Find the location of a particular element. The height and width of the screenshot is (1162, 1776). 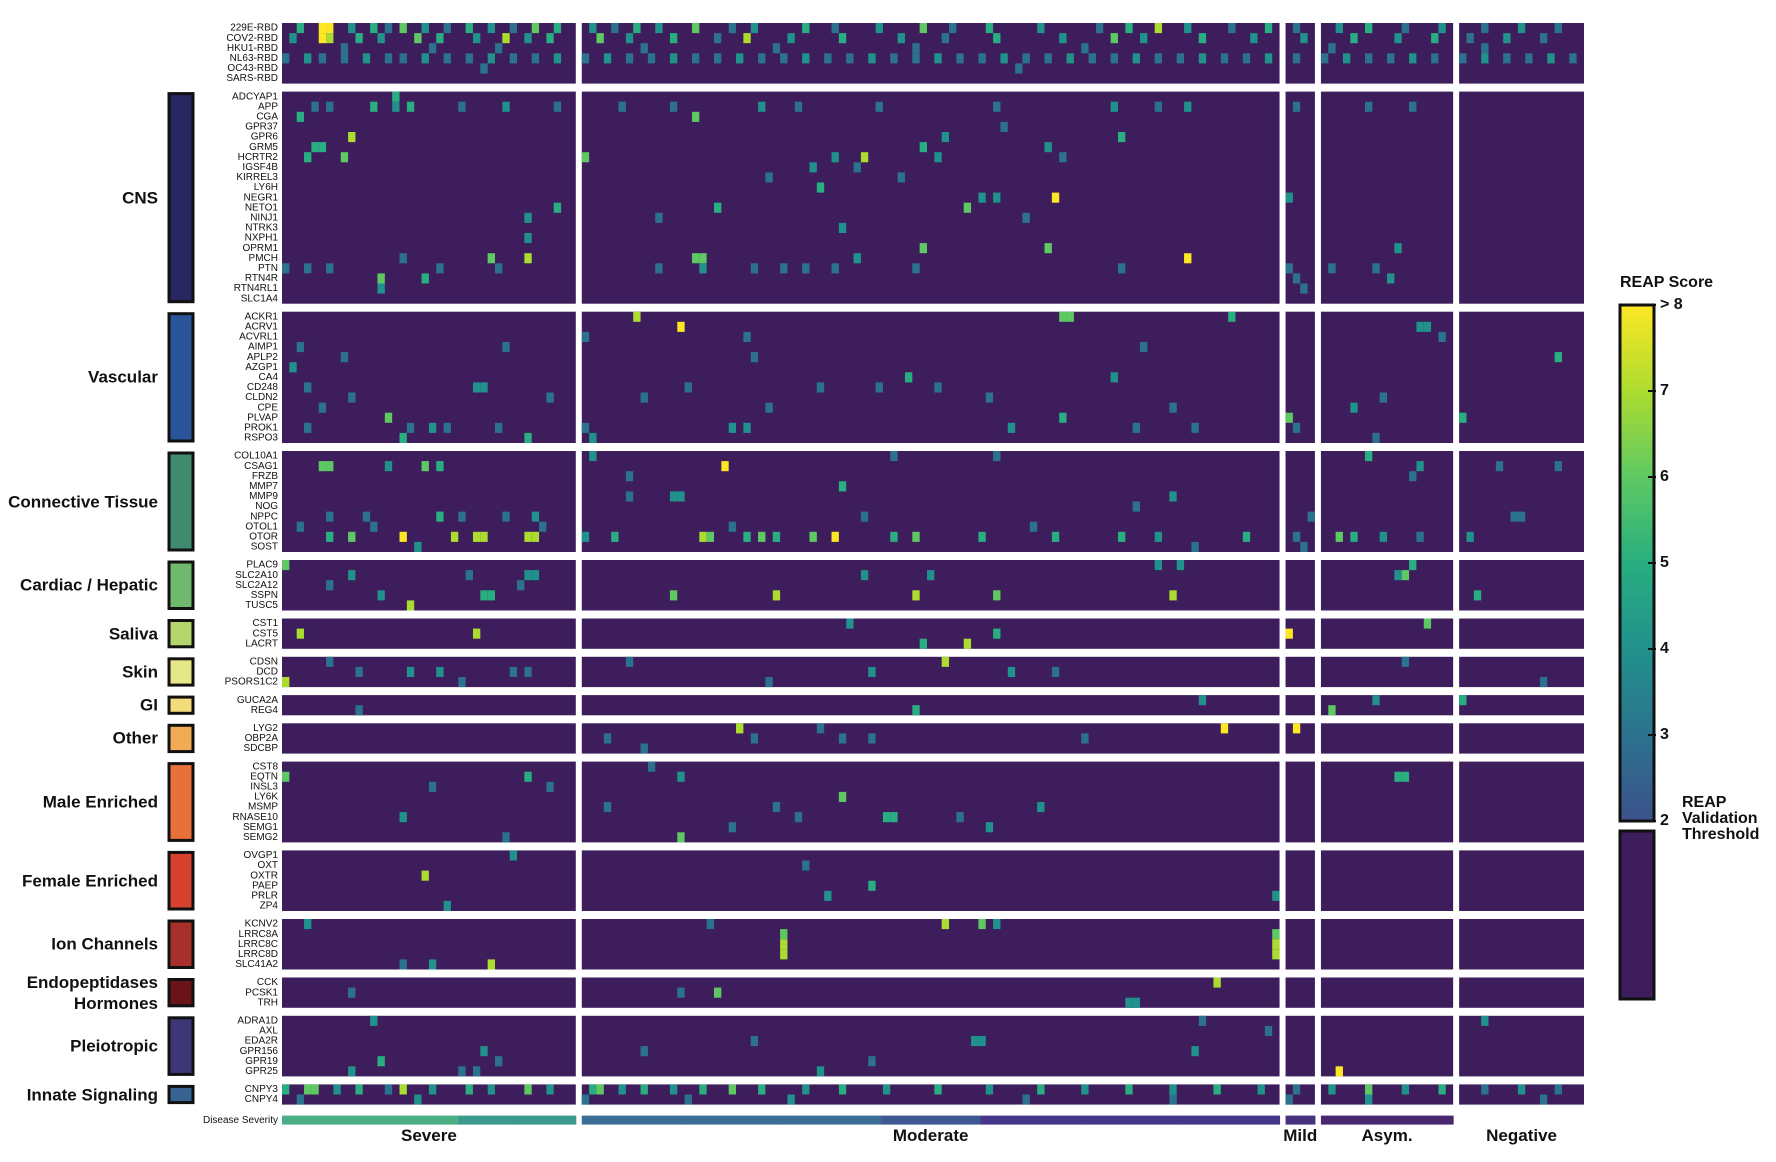

row-label: ACKR1 is located at coordinates (262, 316).